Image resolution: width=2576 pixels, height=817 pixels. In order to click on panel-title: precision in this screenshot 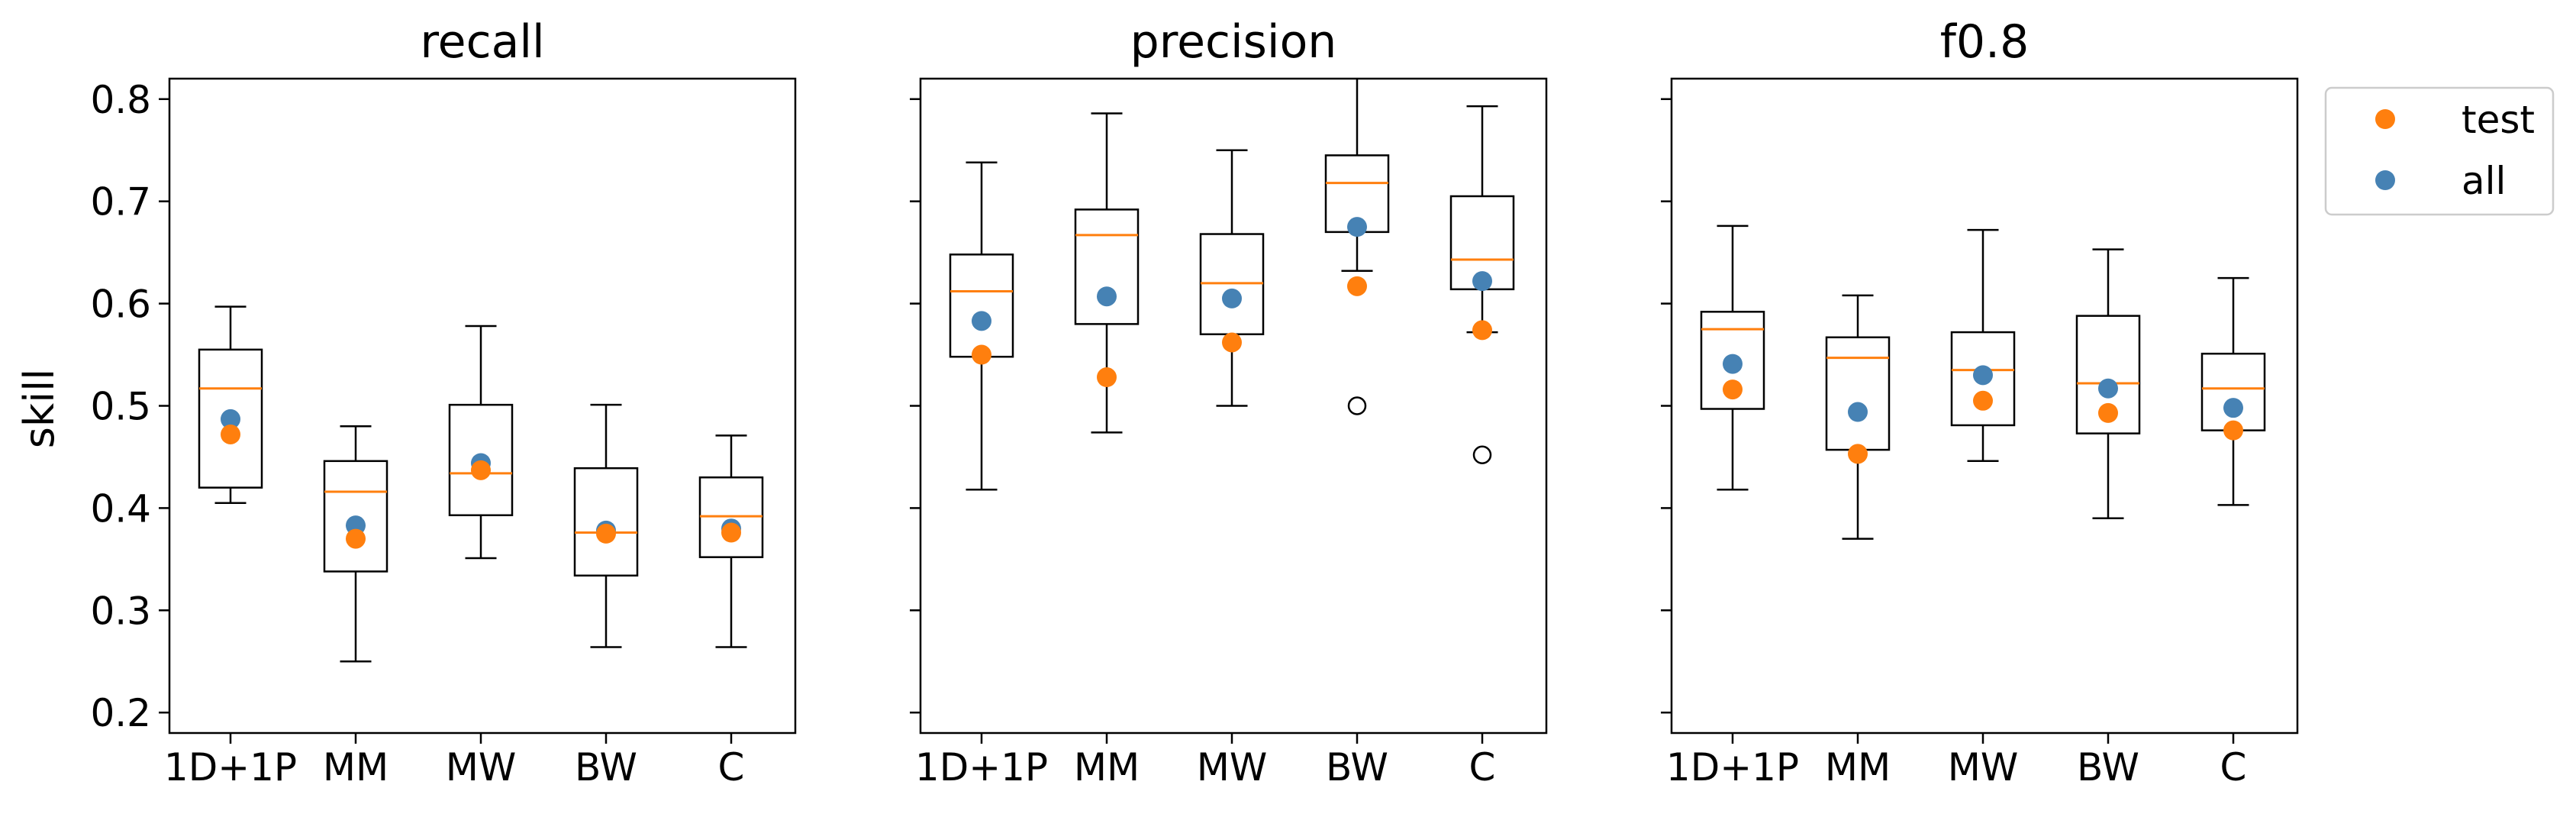, I will do `click(1233, 42)`.